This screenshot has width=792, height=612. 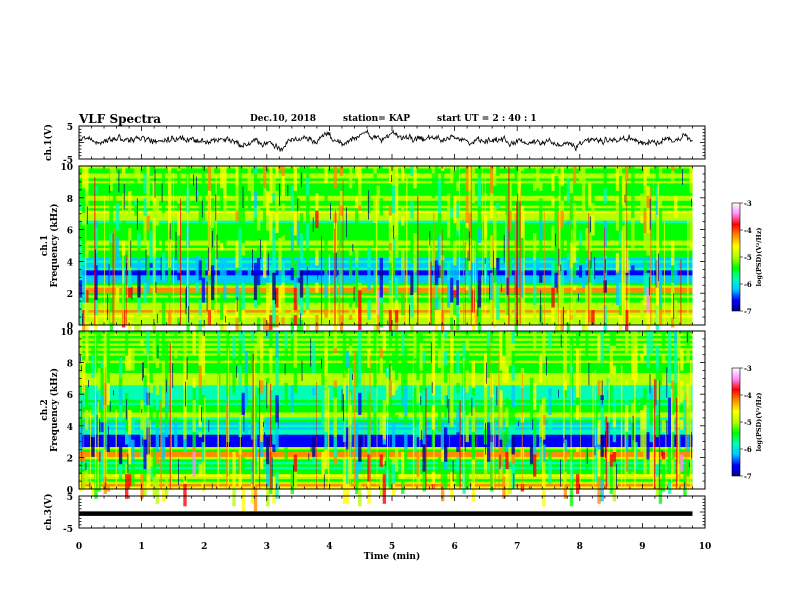 I want to click on ch1-waveform-line, so click(x=385, y=140).